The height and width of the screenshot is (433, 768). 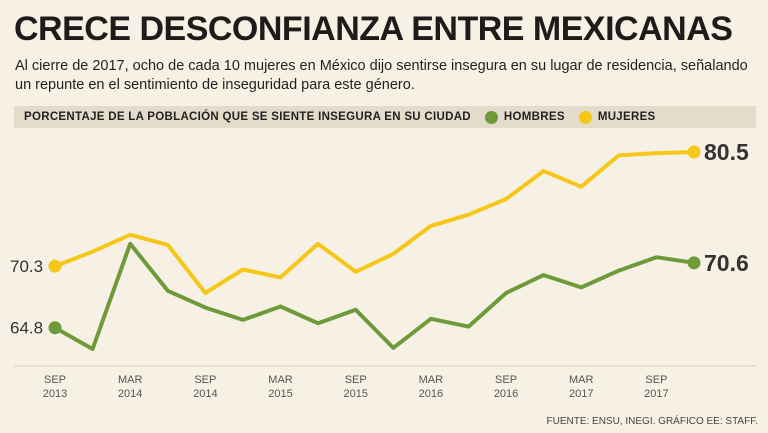 I want to click on x-tick-year-6: 2016, so click(x=506, y=394).